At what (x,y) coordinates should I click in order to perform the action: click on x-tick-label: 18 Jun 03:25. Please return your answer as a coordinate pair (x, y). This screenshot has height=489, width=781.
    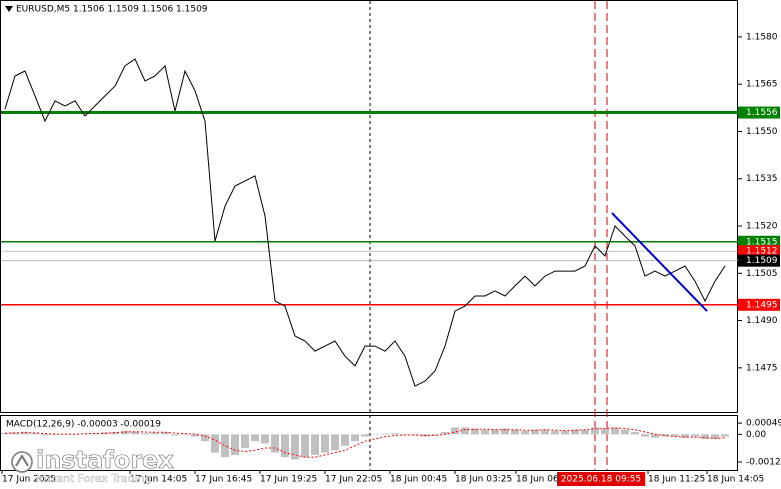
    Looking at the image, I should click on (483, 480).